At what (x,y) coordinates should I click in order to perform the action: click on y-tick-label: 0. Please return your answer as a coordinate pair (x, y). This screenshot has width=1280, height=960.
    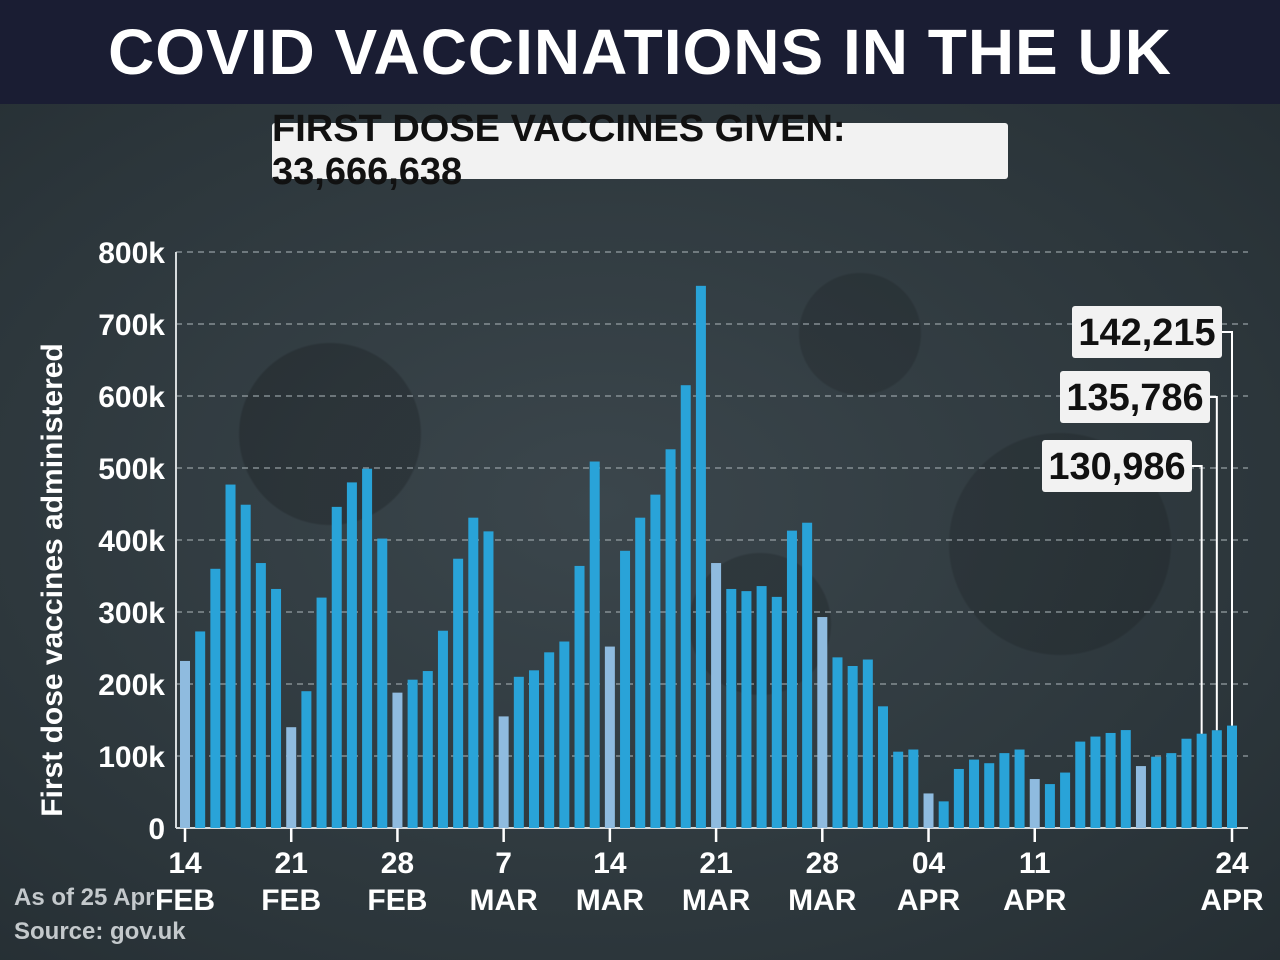
    Looking at the image, I should click on (156, 829).